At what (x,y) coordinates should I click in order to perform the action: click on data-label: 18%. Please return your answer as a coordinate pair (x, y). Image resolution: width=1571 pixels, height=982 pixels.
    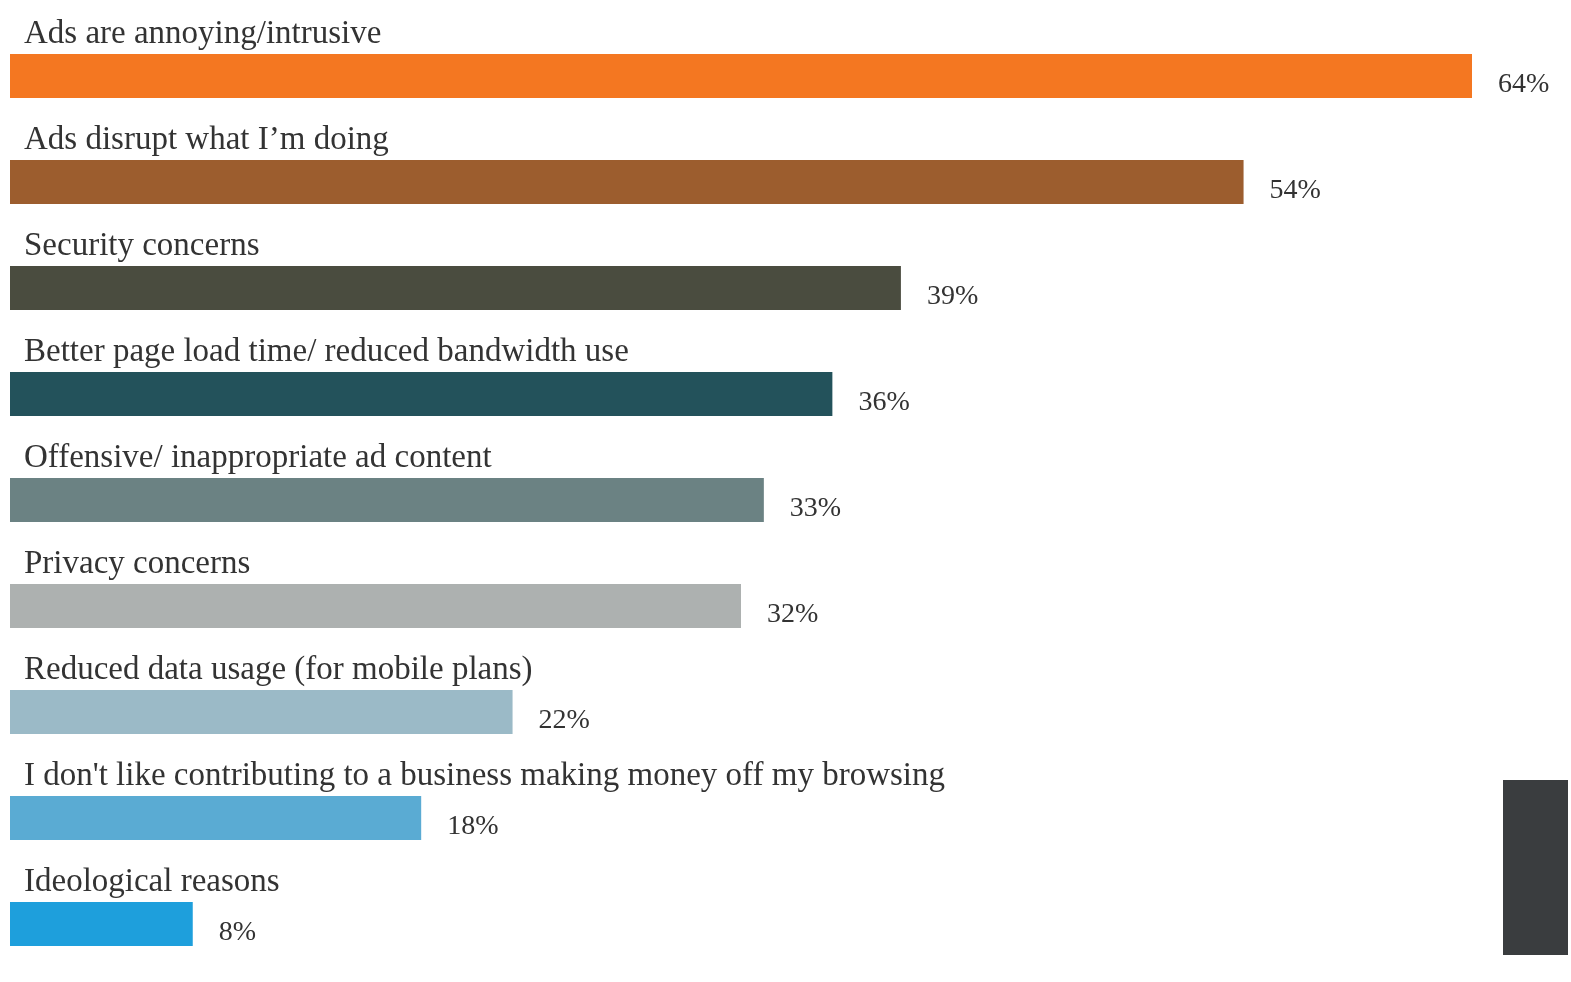
    Looking at the image, I should click on (473, 824).